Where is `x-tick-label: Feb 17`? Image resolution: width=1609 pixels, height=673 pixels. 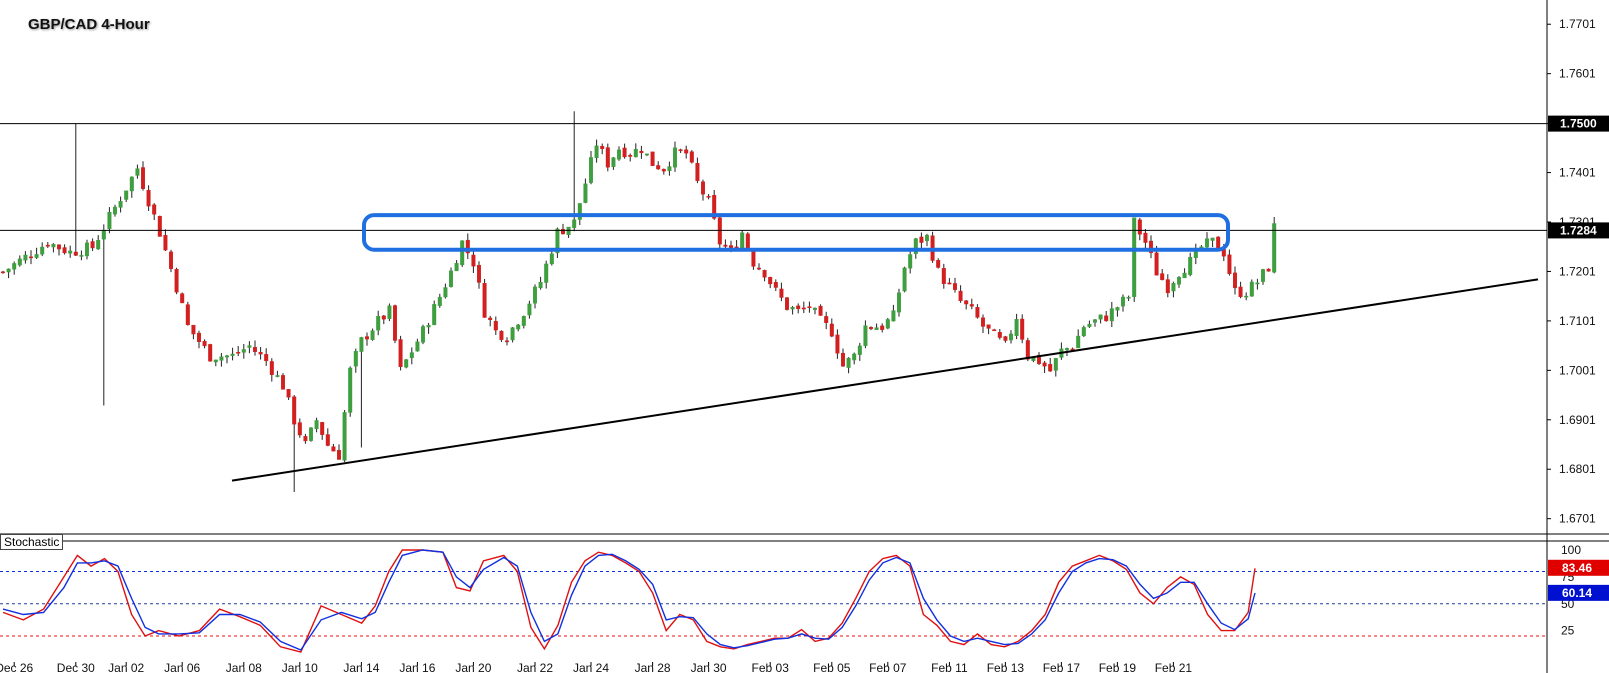
x-tick-label: Feb 17 is located at coordinates (1062, 667).